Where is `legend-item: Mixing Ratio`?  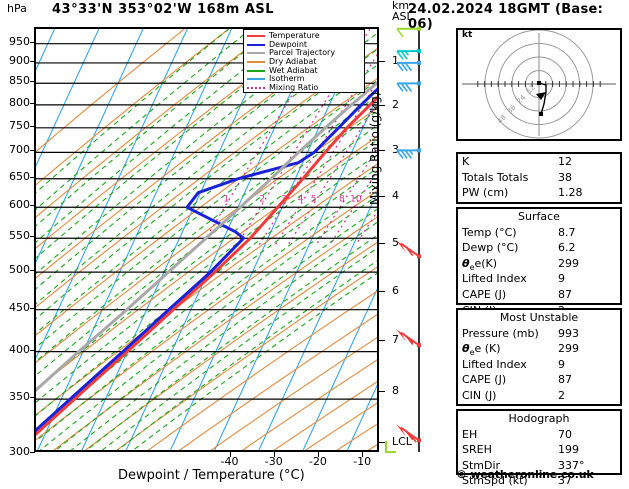
legend-item: Mixing Ratio is located at coordinates (304, 87).